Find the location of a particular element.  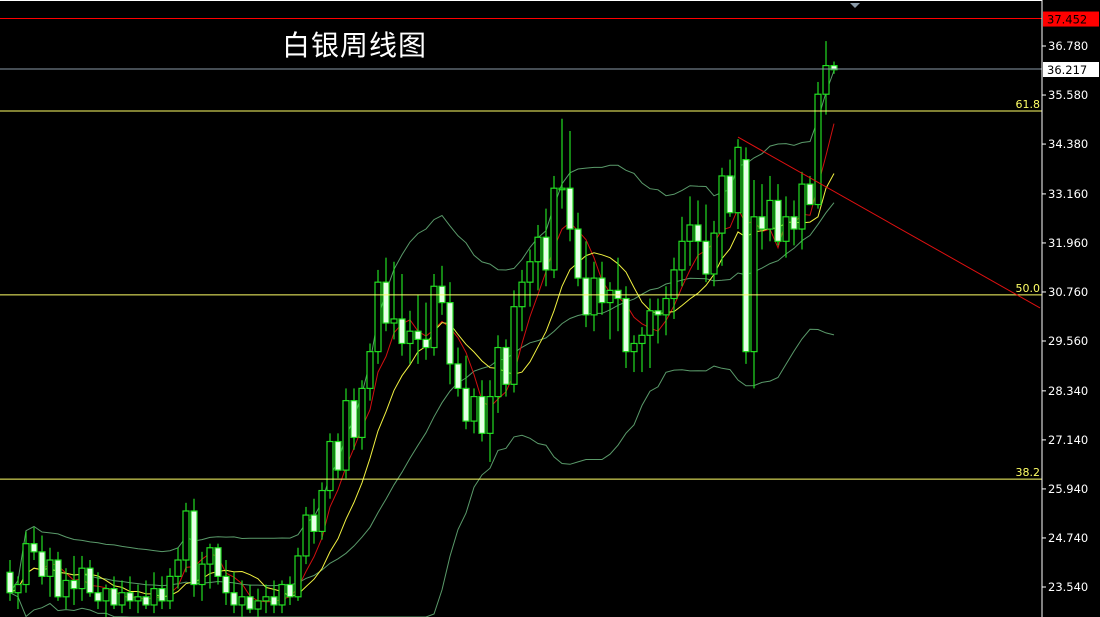

y-tick-label: 36.780 is located at coordinates (1068, 46).